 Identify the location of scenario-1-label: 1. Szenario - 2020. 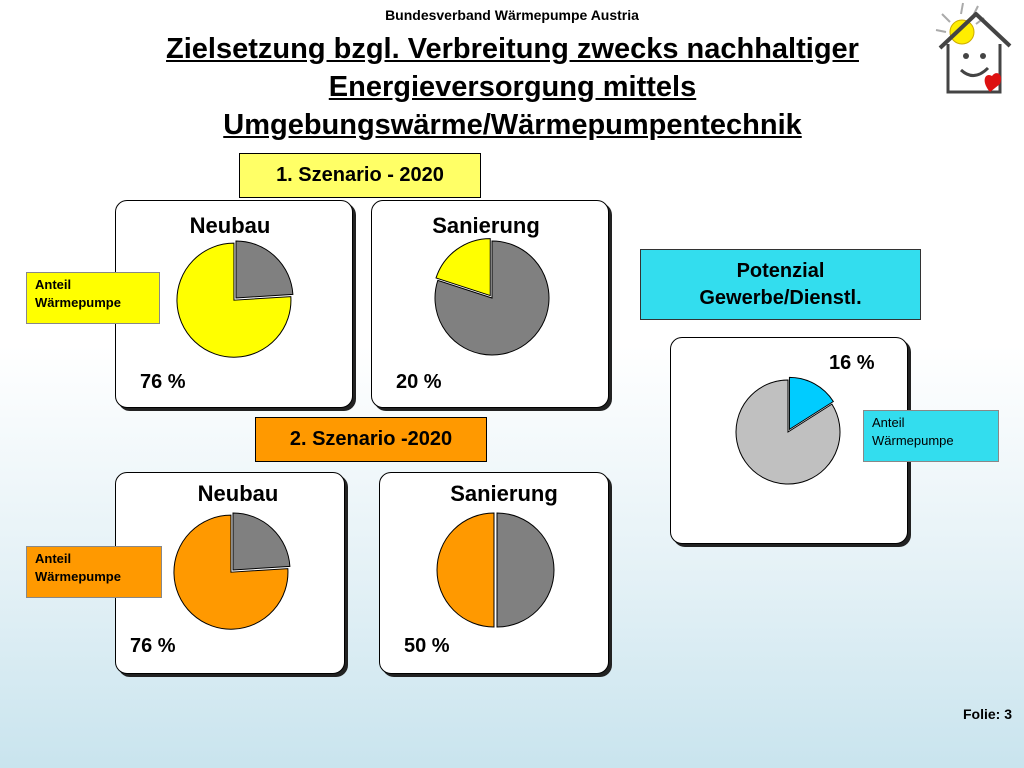
(360, 175).